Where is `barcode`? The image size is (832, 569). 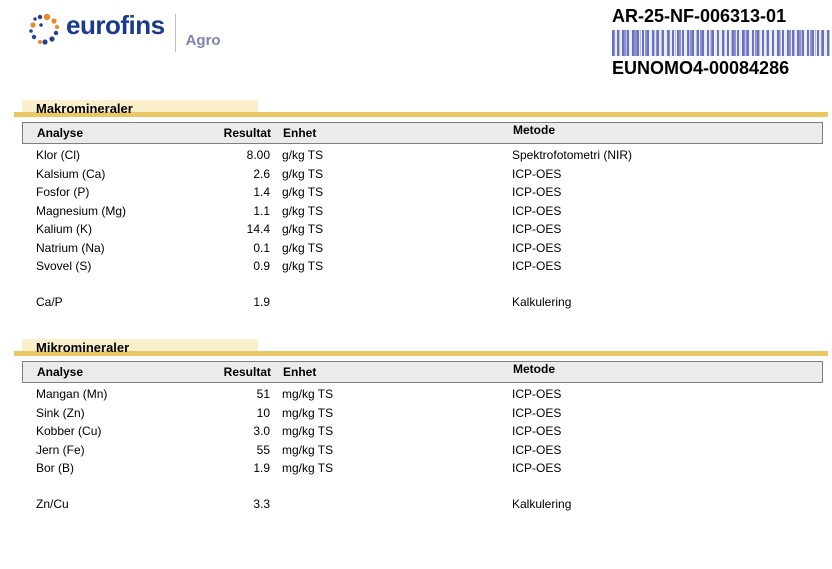
barcode is located at coordinates (721, 43).